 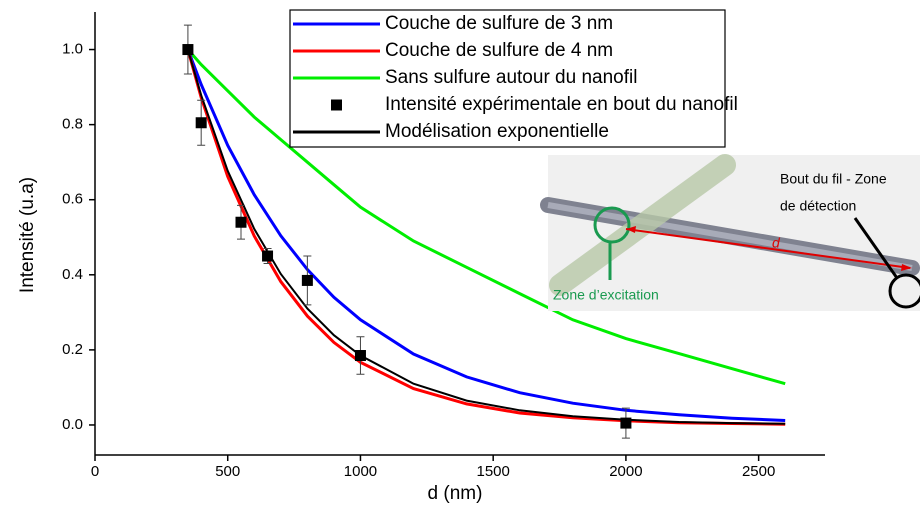 I want to click on x-tick-label: 1500, so click(x=492, y=471).